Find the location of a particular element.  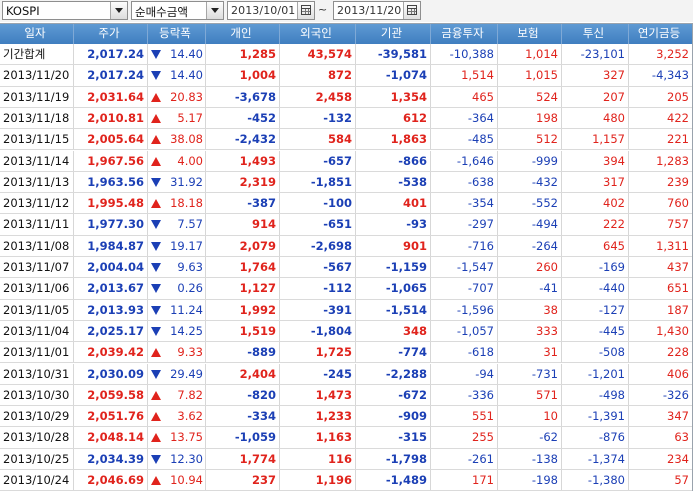

cell-price: 2,031.64 is located at coordinates (111, 96).